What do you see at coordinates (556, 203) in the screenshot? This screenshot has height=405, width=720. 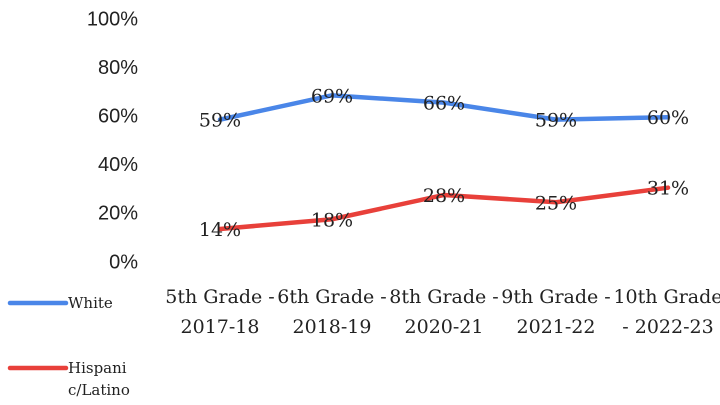 I see `data-label: 25%` at bounding box center [556, 203].